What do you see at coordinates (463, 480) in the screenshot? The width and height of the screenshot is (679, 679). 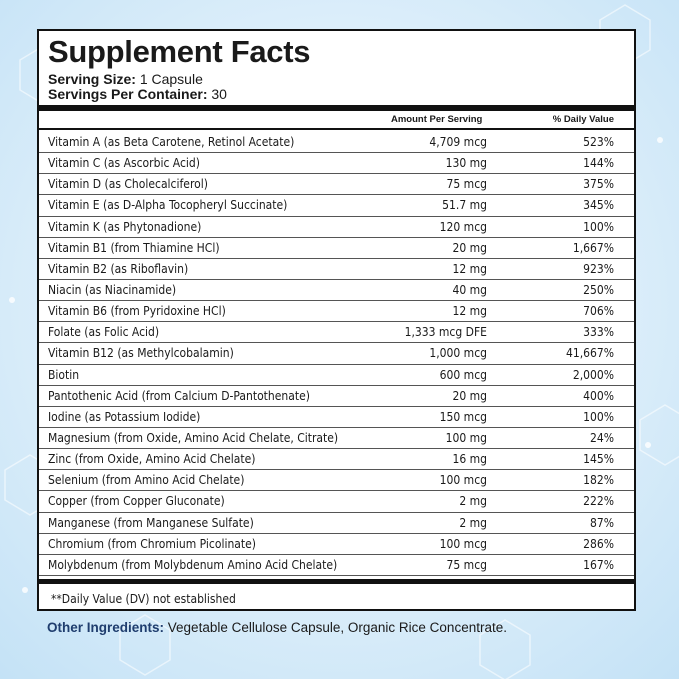 I see `nutrient-amount: 100 mcg` at bounding box center [463, 480].